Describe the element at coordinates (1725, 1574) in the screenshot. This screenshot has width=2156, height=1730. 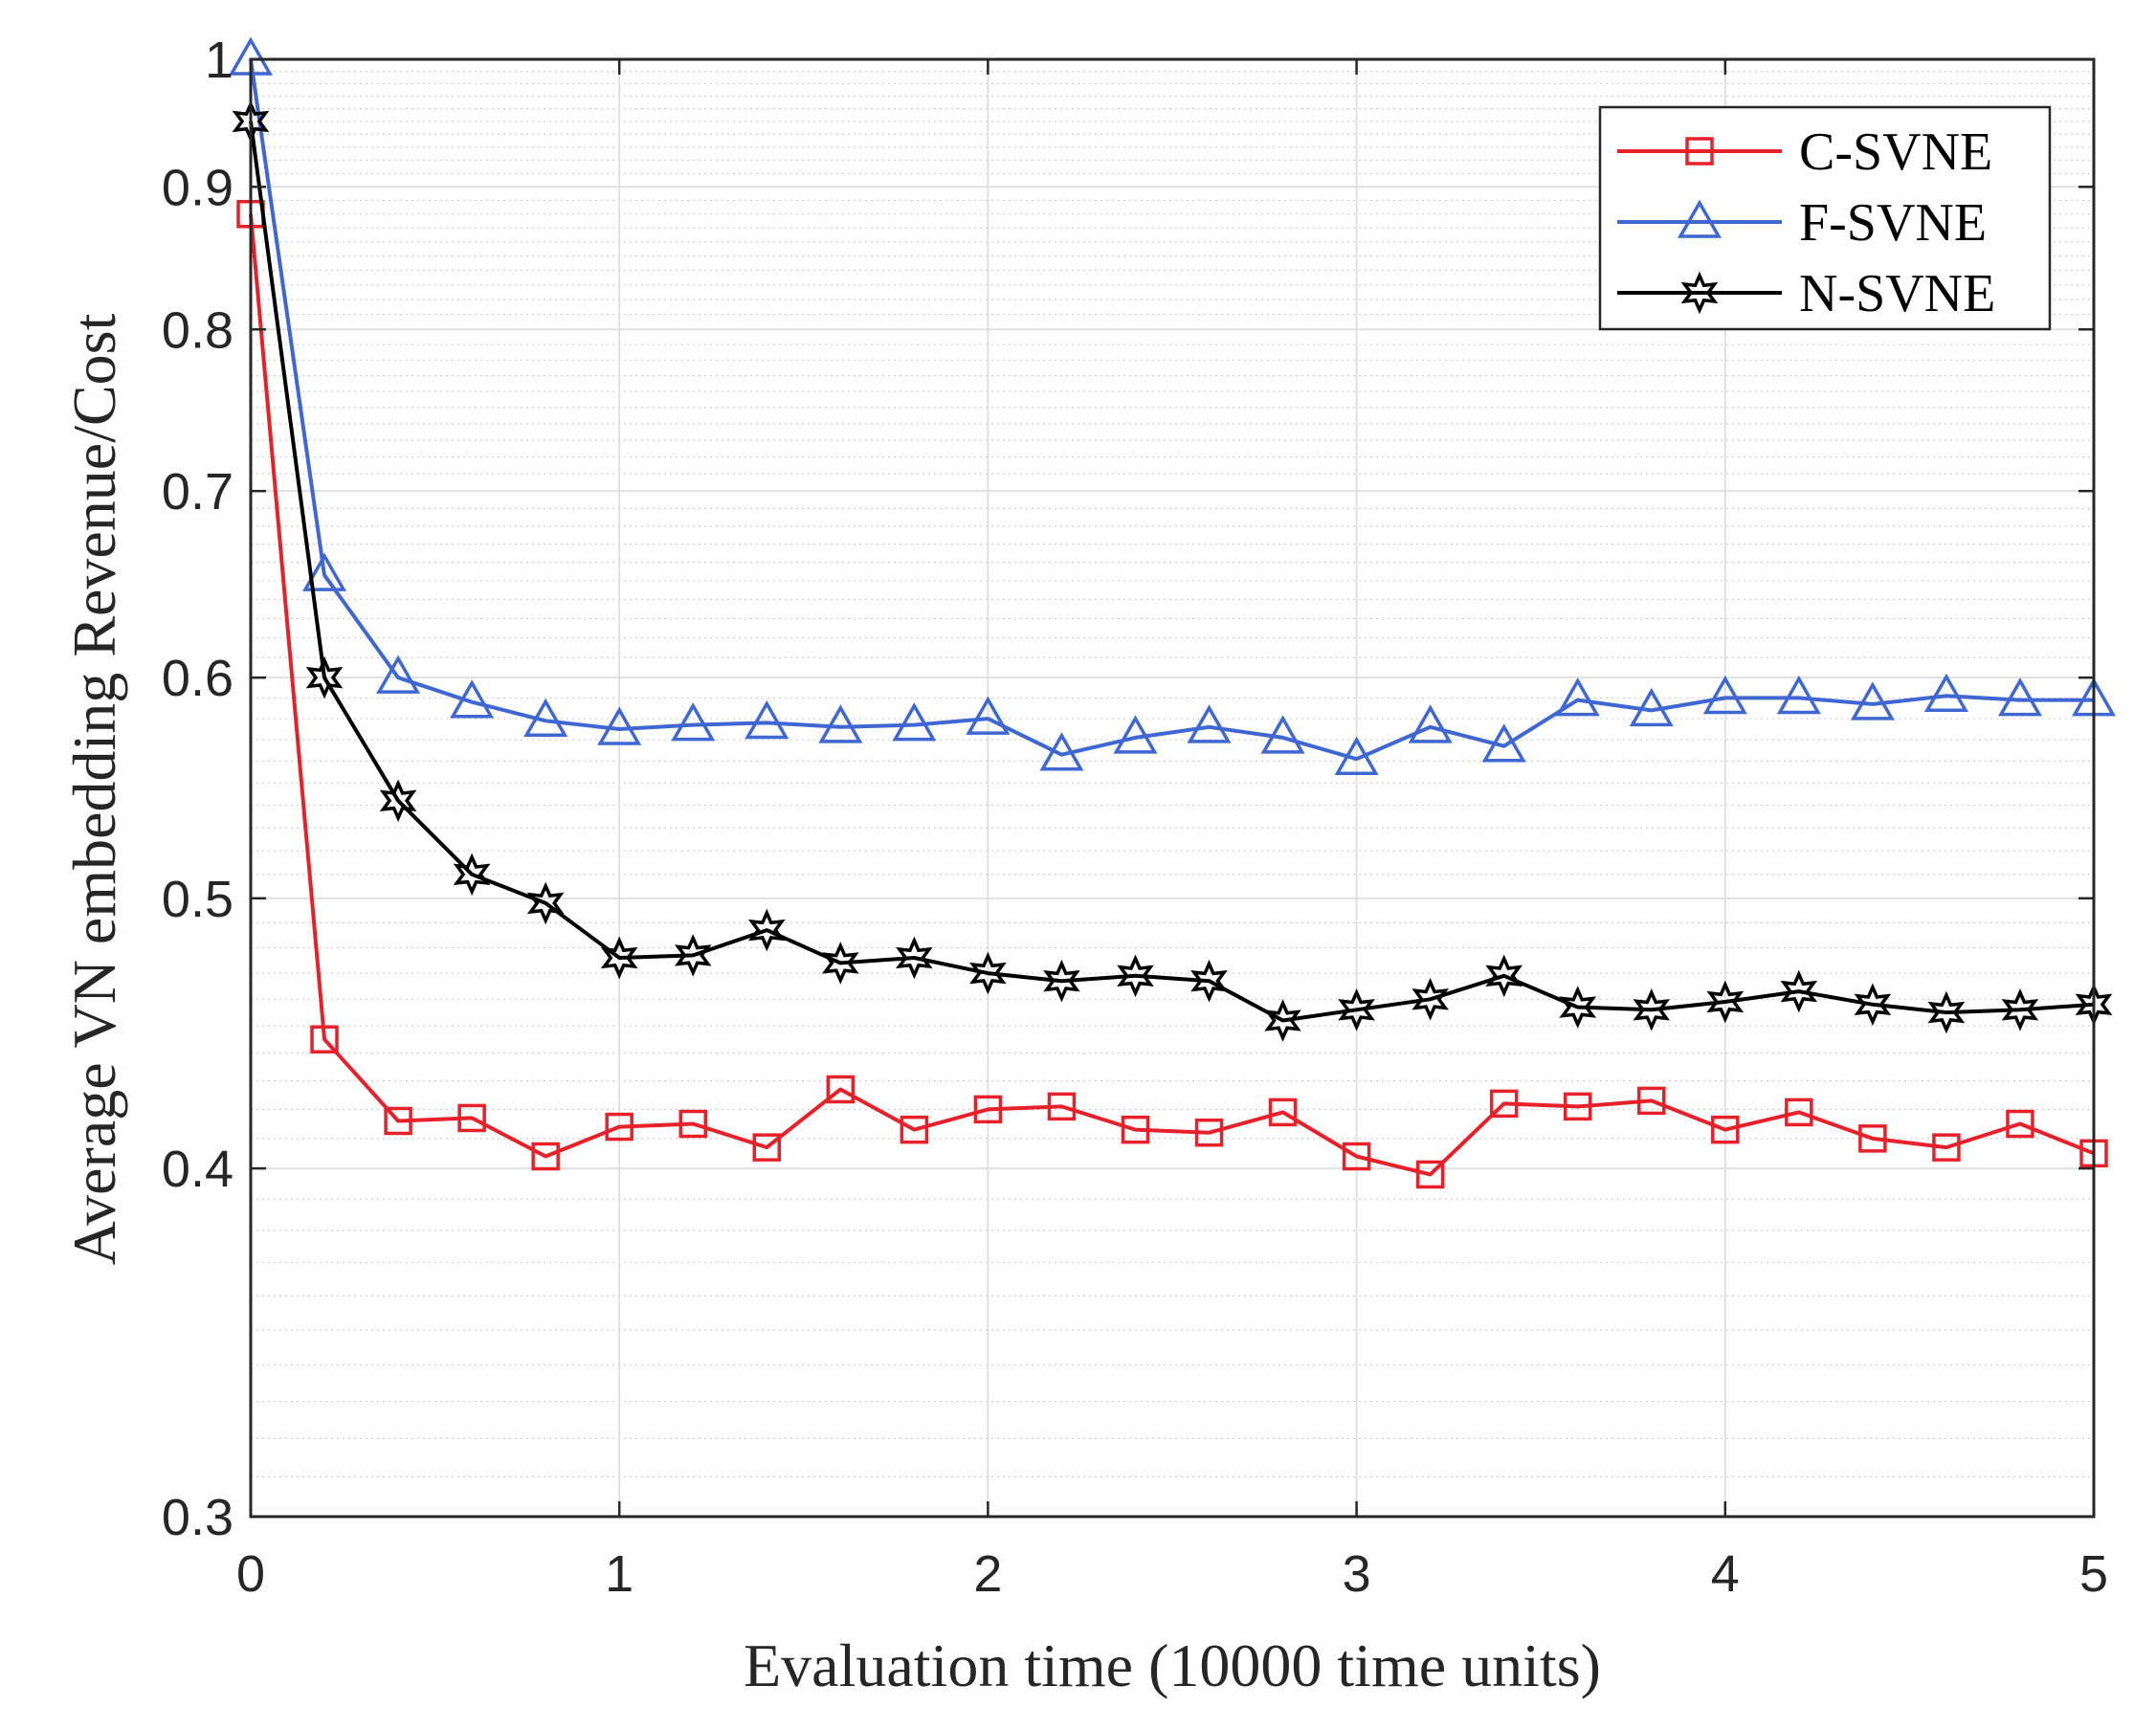
I see `x-tick-label: 4` at that location.